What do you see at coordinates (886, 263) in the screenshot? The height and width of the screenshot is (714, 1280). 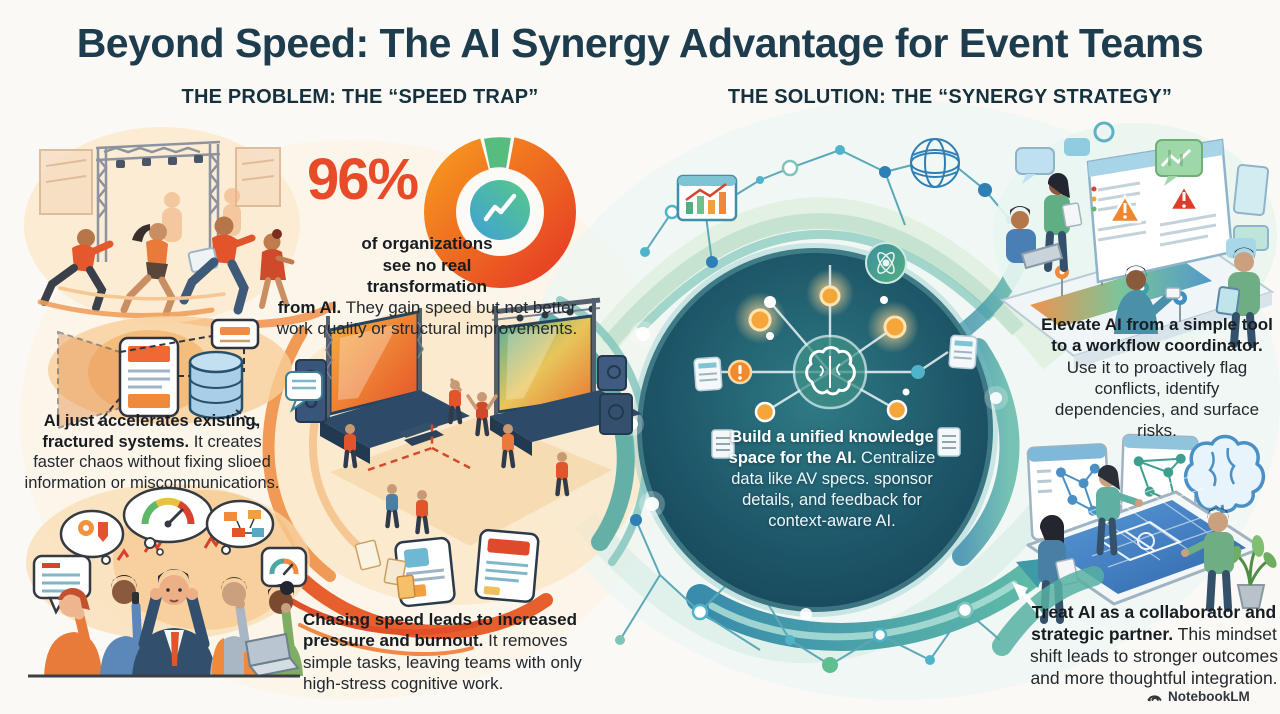 I see `atom-icon` at bounding box center [886, 263].